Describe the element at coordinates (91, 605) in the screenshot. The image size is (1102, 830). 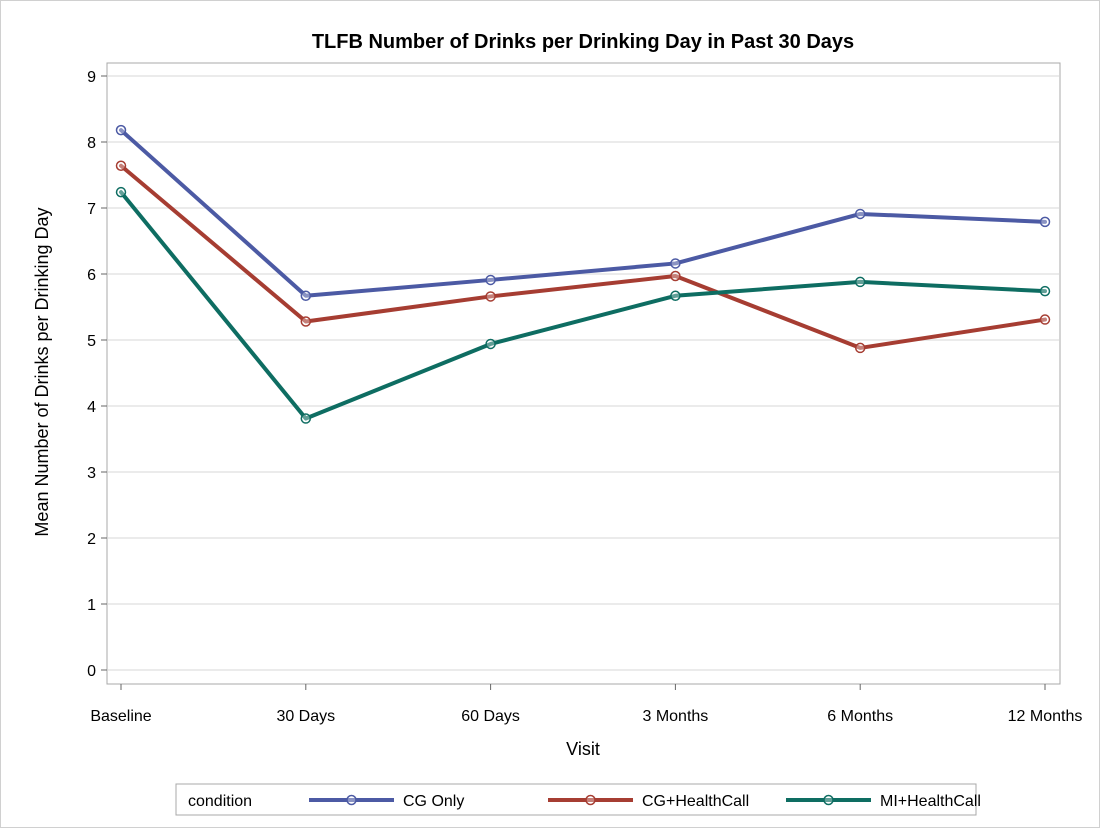
I see `y-tick-label: 1` at that location.